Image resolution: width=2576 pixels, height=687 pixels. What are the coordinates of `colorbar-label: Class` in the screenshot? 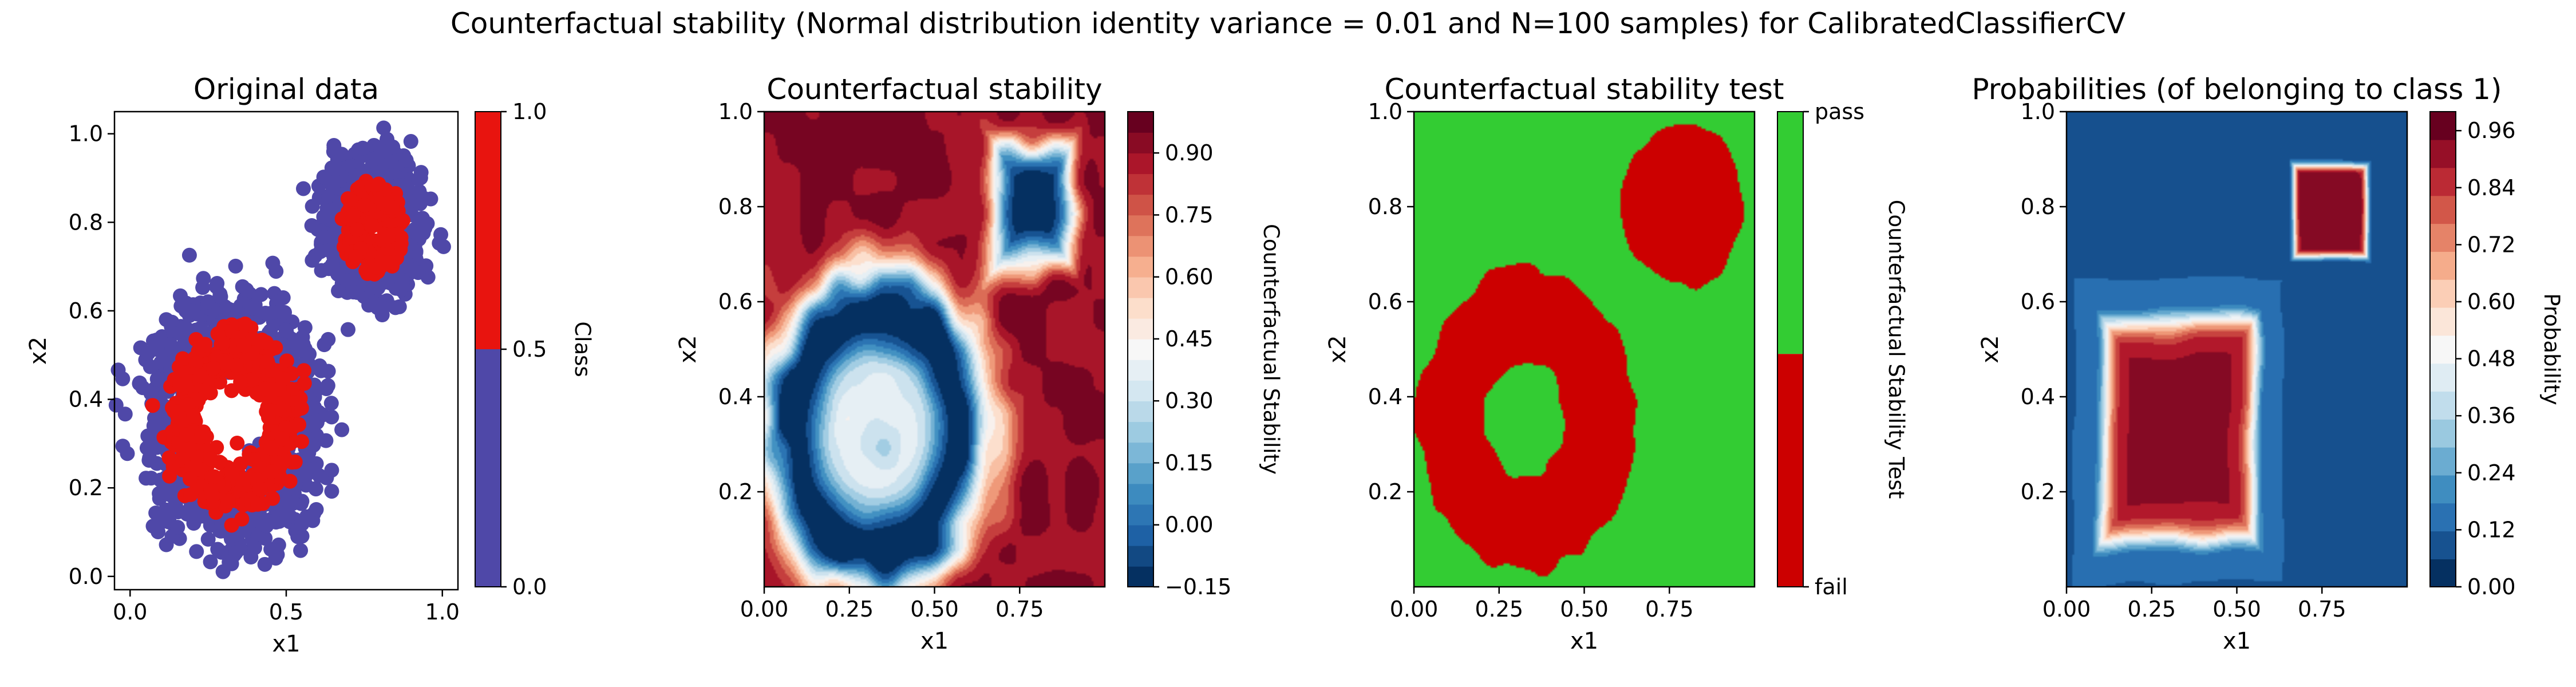 It's located at (582, 349).